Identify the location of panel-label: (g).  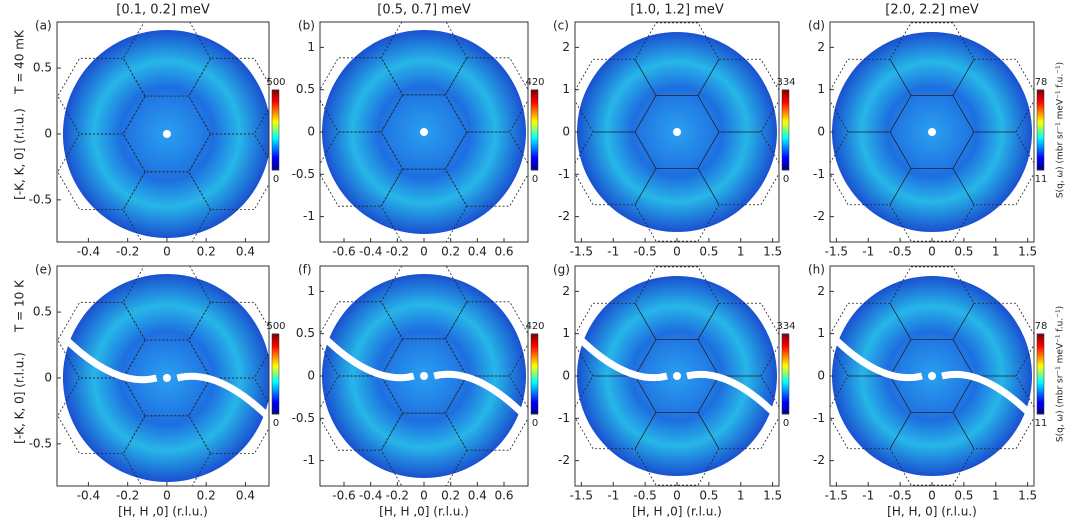
(561, 270).